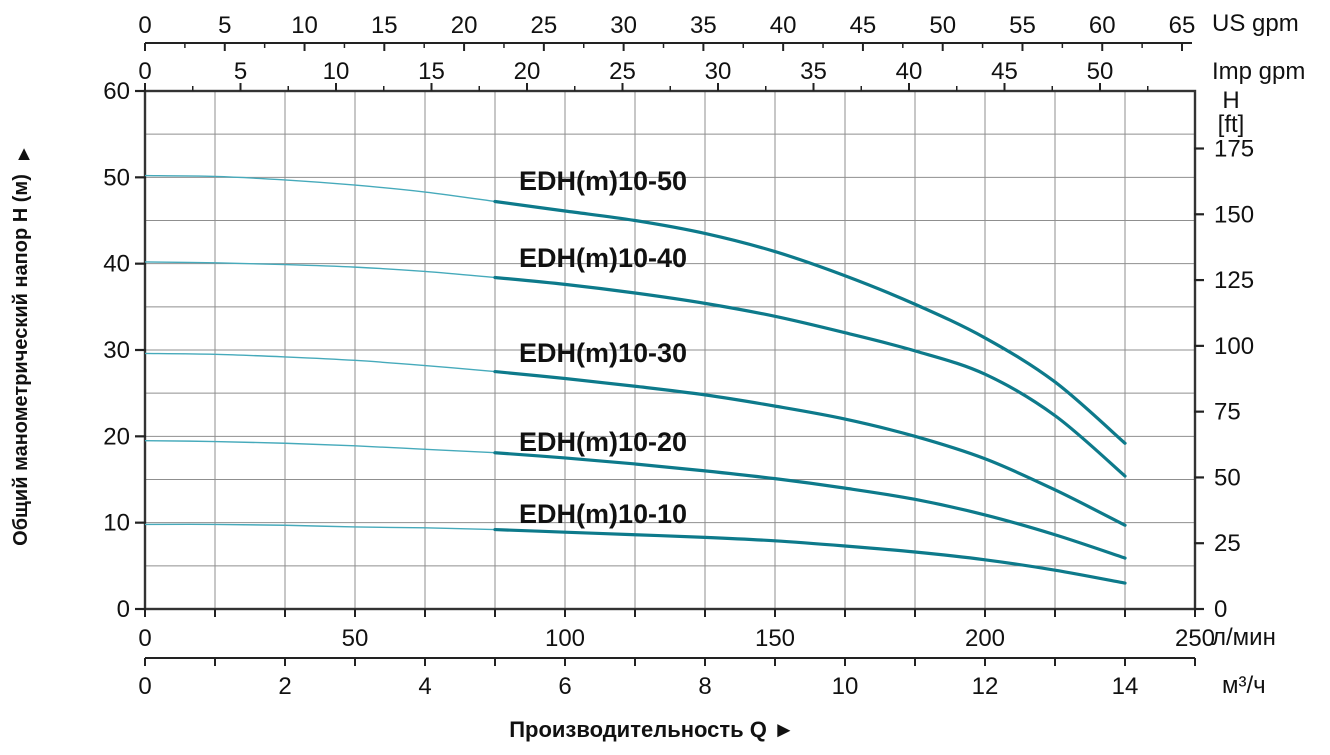 This screenshot has height=755, width=1330. I want to click on ft-axis-header: H, so click(1230, 100).